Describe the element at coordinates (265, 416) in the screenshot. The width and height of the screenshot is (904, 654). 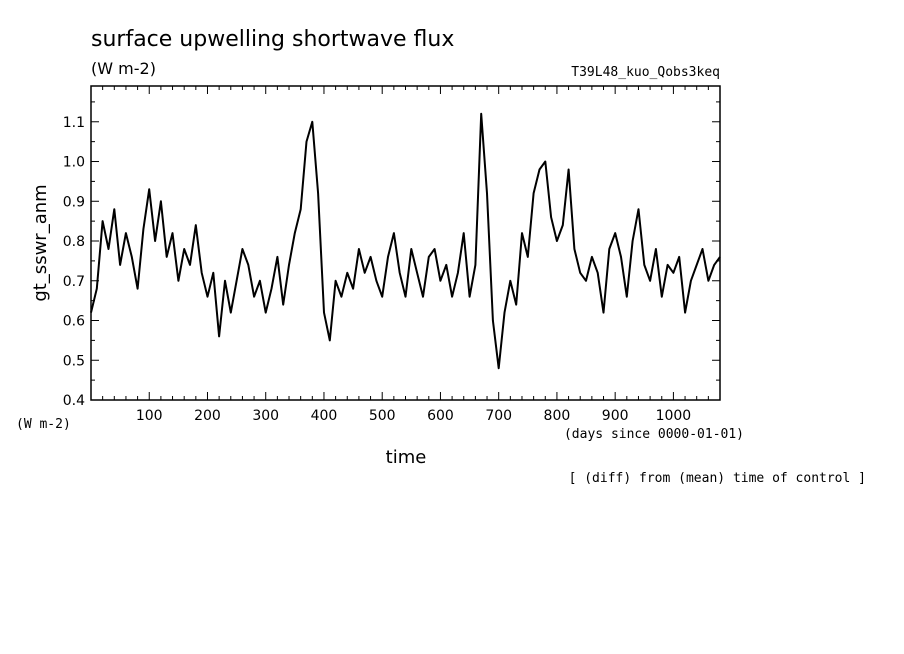
I see `x-tick-label: 300` at that location.